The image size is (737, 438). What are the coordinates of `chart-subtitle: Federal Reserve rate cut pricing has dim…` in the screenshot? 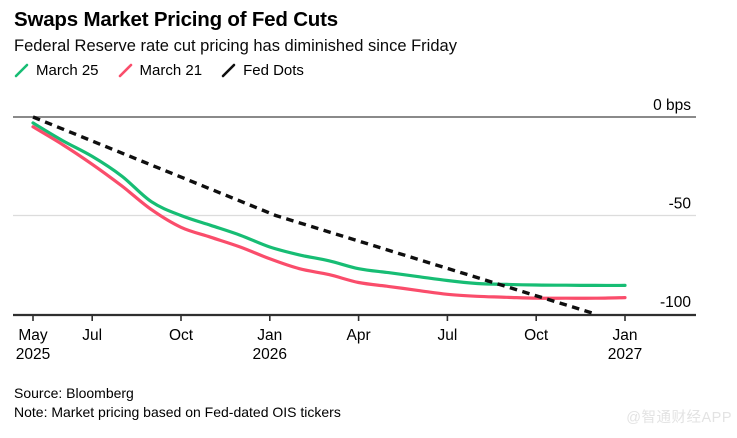 It's located at (235, 46).